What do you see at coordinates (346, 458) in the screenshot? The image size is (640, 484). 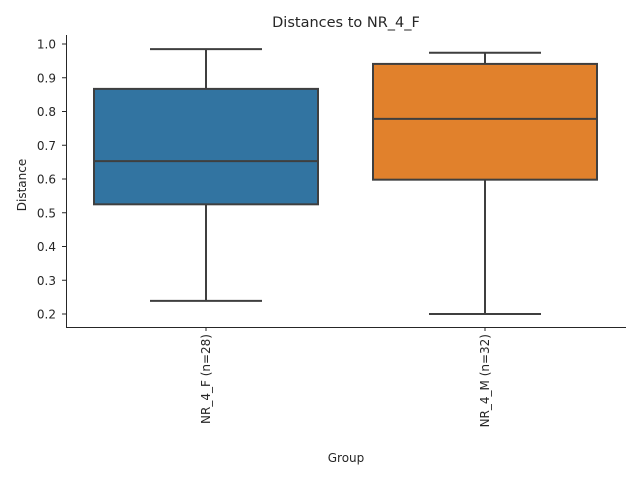 I see `x-axis-label: Group` at bounding box center [346, 458].